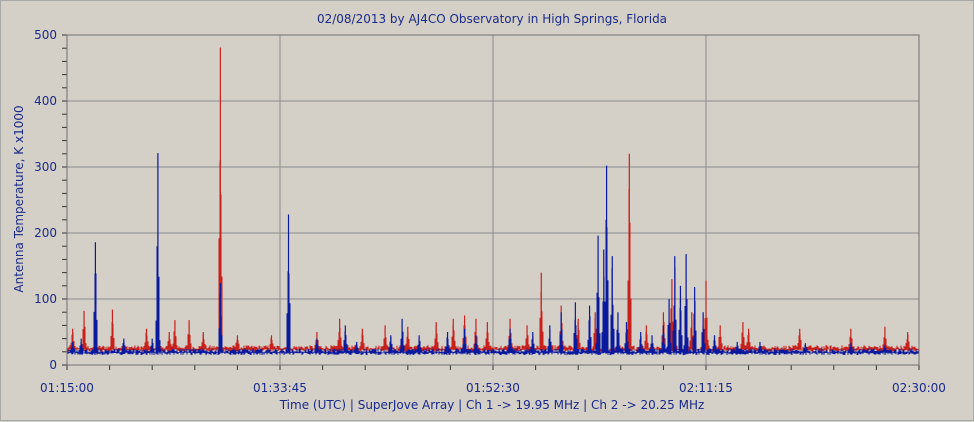 The width and height of the screenshot is (974, 422). What do you see at coordinates (280, 388) in the screenshot?
I see `x-tick-label: 01:33:45` at bounding box center [280, 388].